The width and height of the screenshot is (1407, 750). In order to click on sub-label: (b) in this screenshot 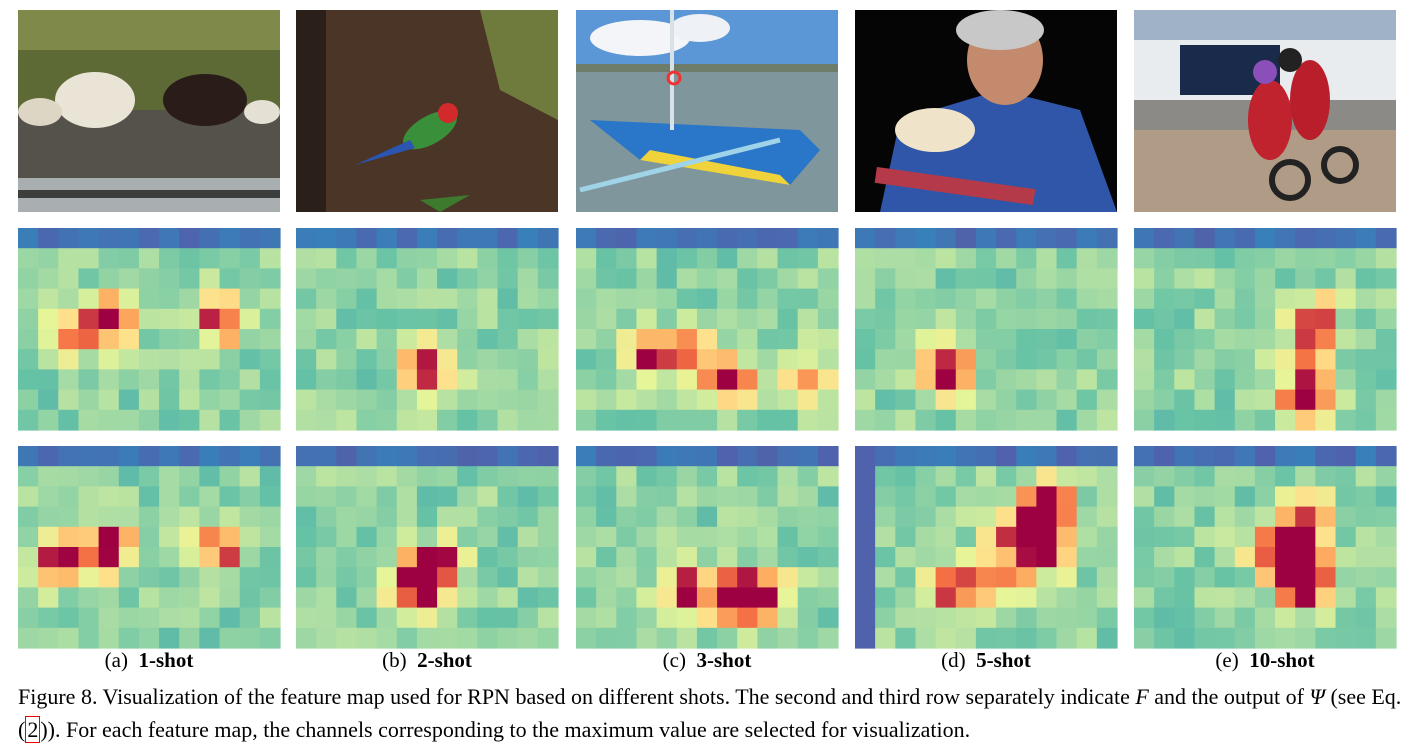, I will do `click(394, 660)`.